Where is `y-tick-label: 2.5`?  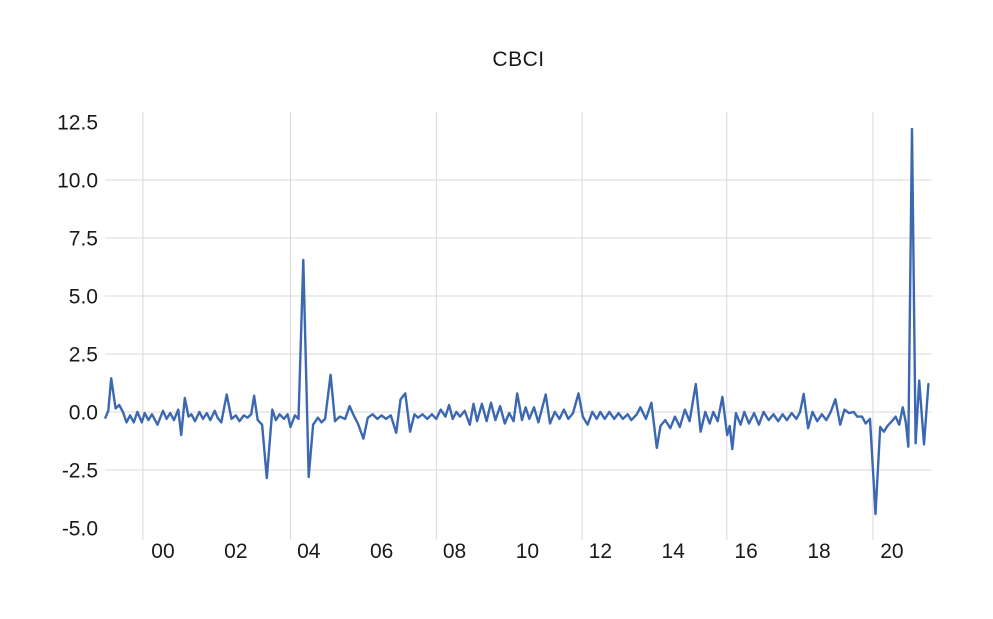 y-tick-label: 2.5 is located at coordinates (83, 354).